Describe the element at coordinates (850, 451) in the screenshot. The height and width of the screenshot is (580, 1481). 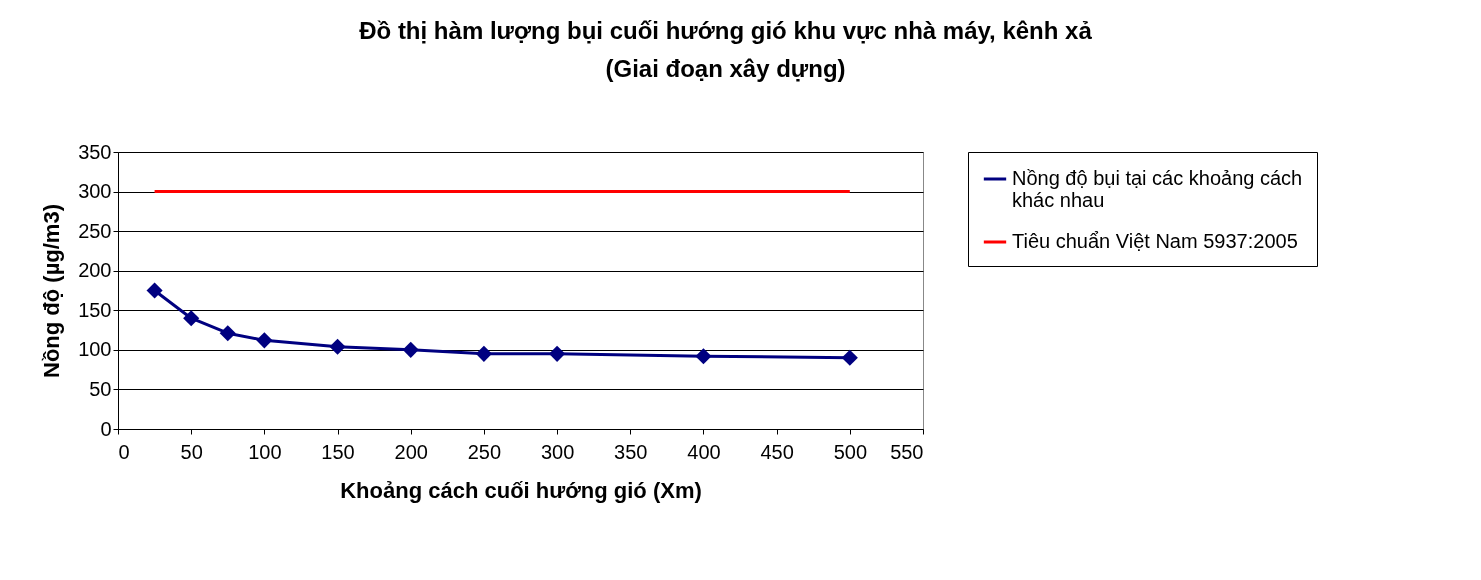
I see `x-tick-label: 500` at that location.